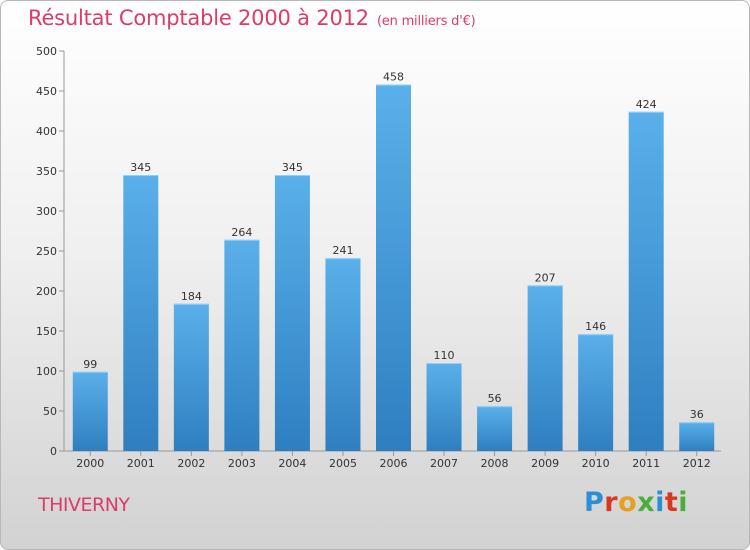  Describe the element at coordinates (191, 463) in the screenshot. I see `x-tick-label: 2002` at that location.